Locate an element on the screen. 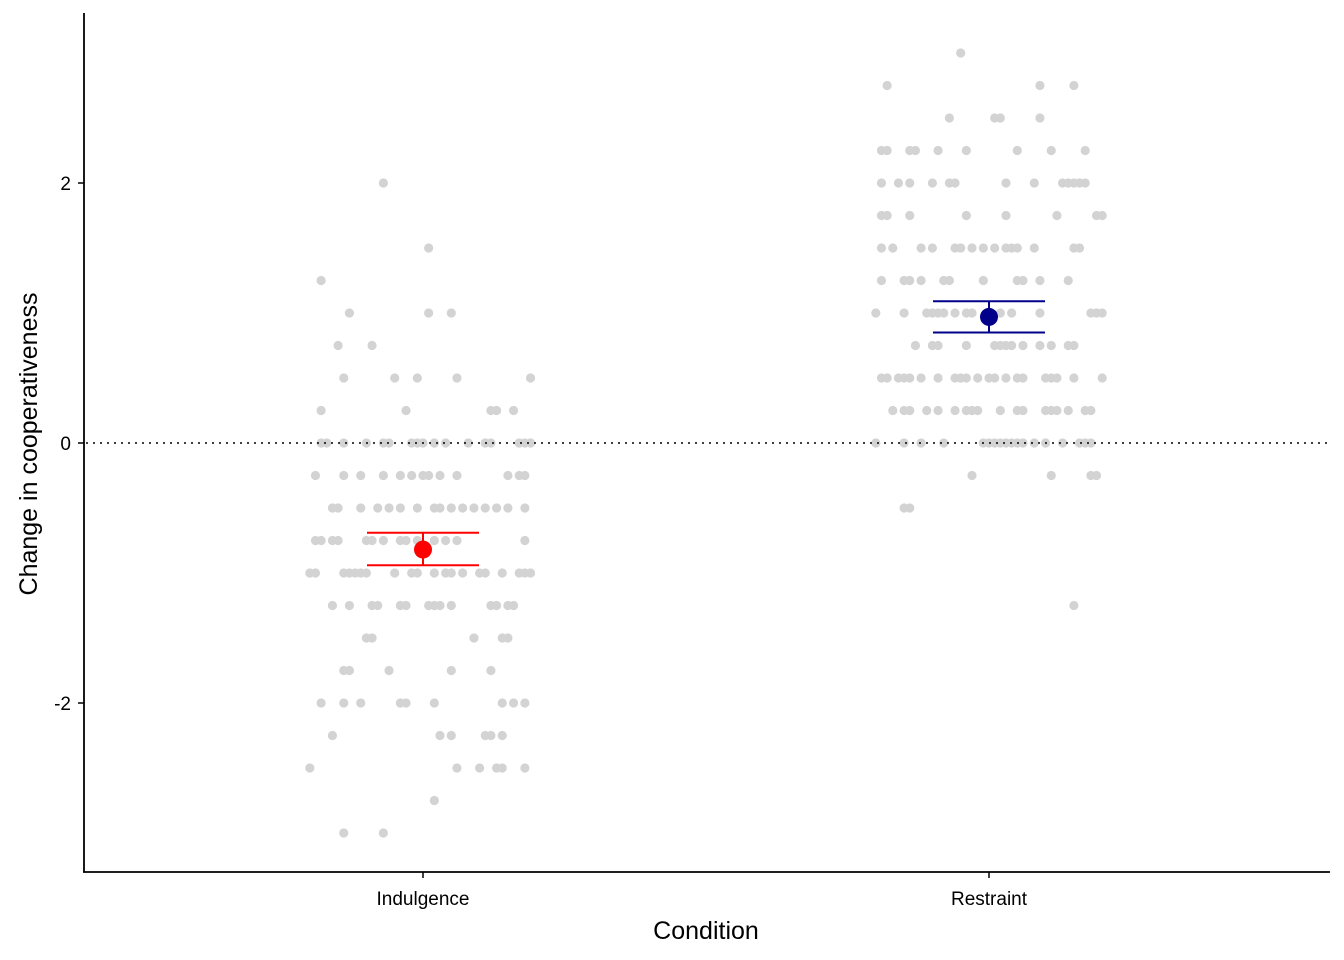 Image resolution: width=1344 pixels, height=960 pixels. x-tick-label: Restraint is located at coordinates (989, 899).